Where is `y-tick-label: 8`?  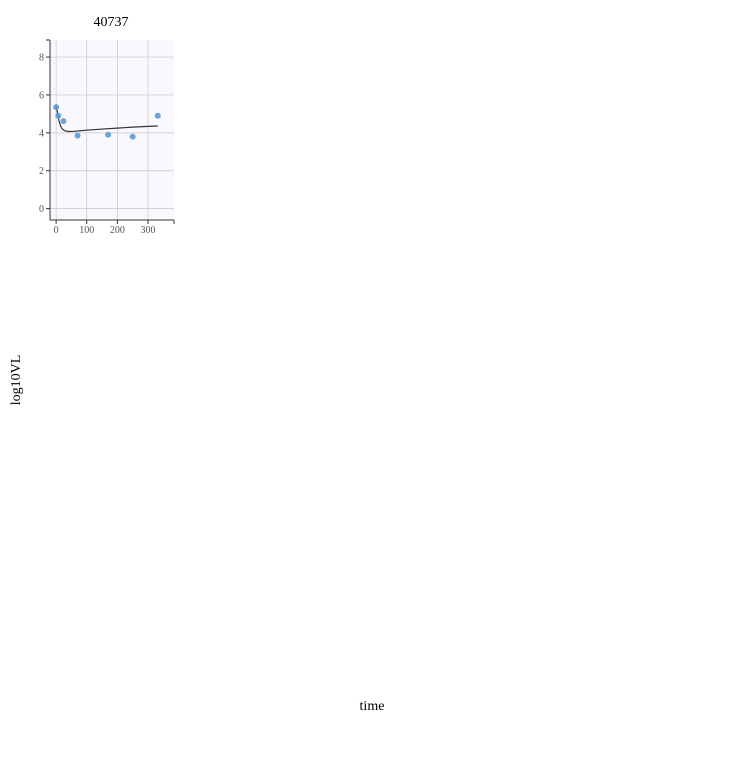
y-tick-label: 8 is located at coordinates (41, 58).